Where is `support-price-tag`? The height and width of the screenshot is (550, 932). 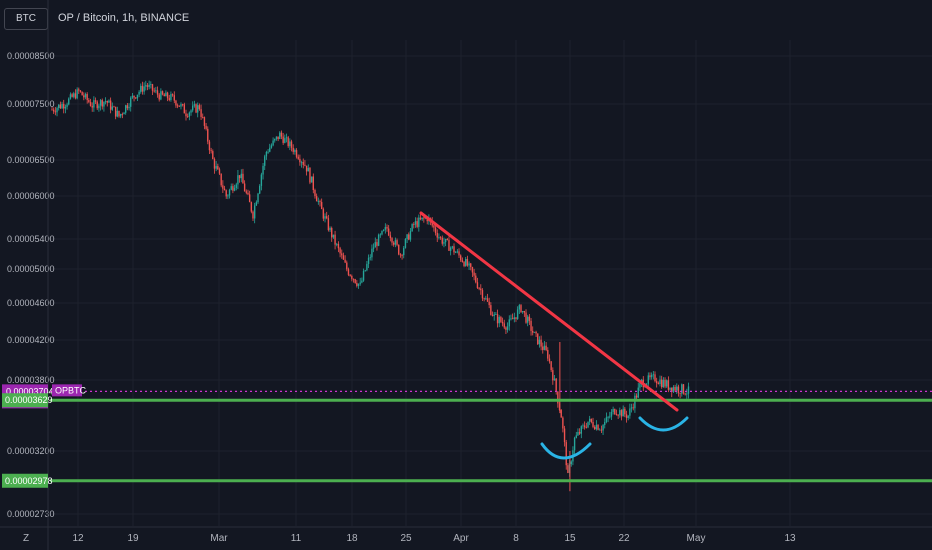
support-price-tag is located at coordinates (25, 400).